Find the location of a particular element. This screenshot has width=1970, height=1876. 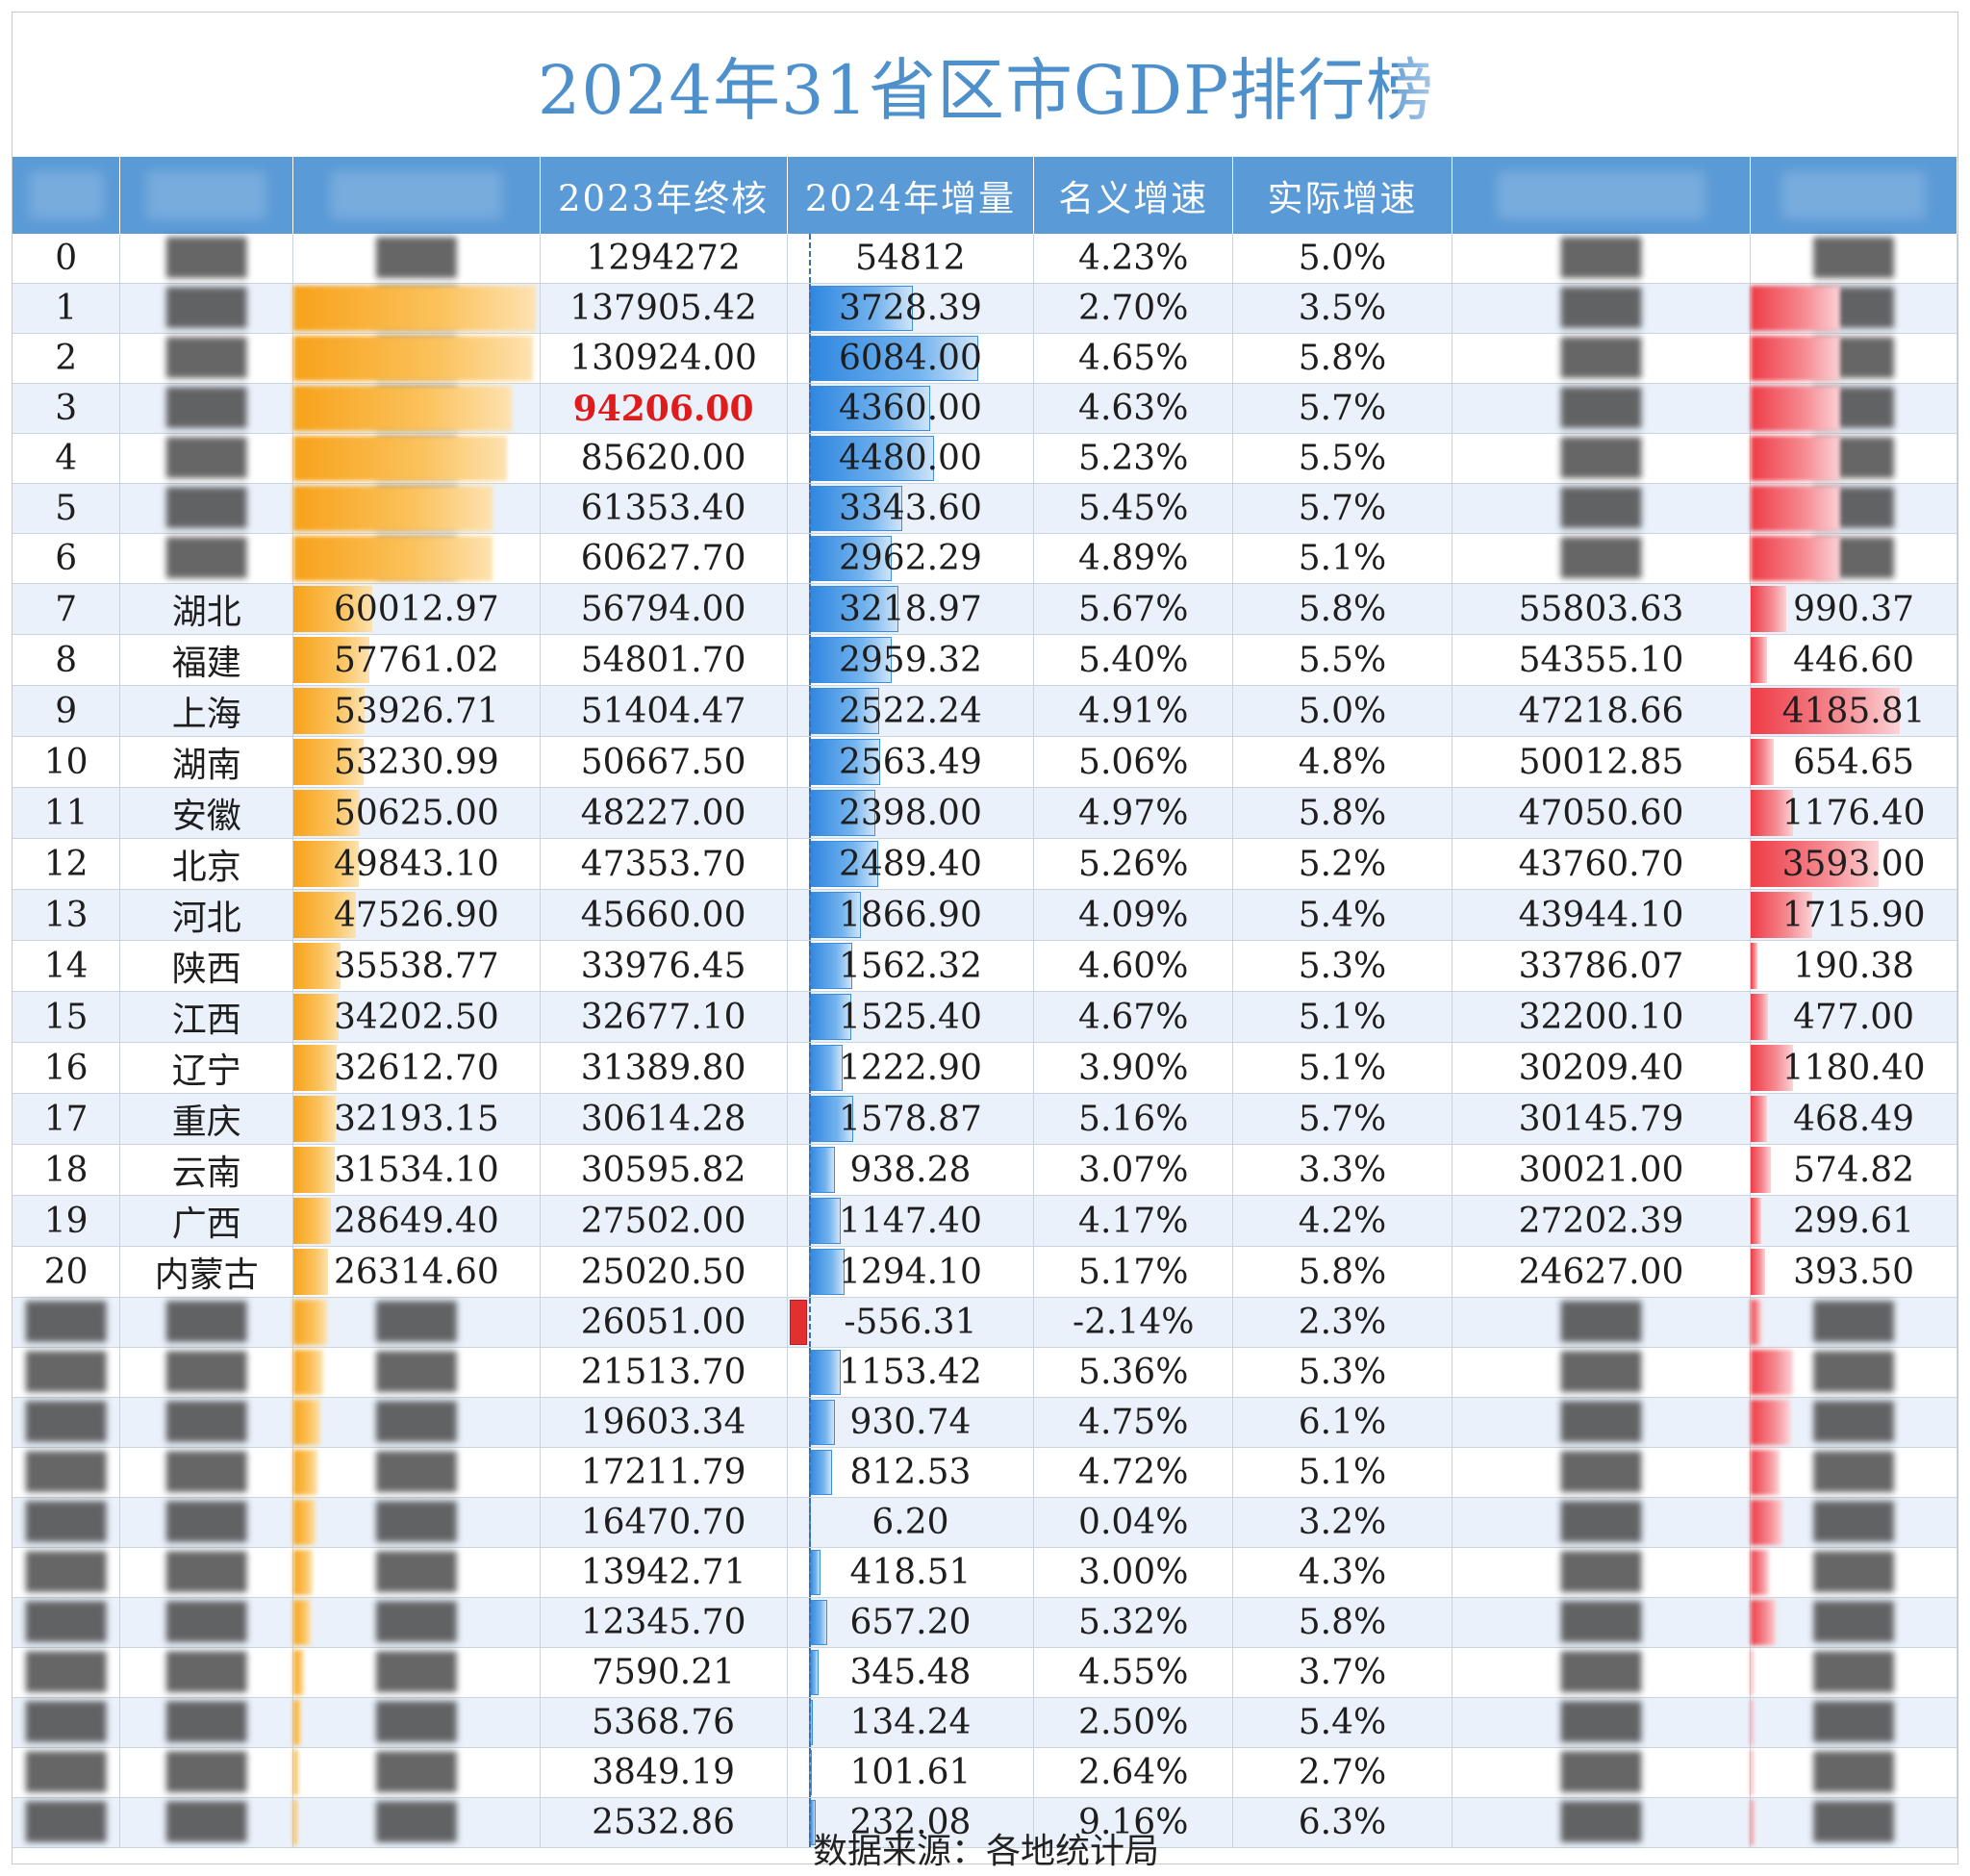

increment-cell: 938.28 is located at coordinates (911, 1170).